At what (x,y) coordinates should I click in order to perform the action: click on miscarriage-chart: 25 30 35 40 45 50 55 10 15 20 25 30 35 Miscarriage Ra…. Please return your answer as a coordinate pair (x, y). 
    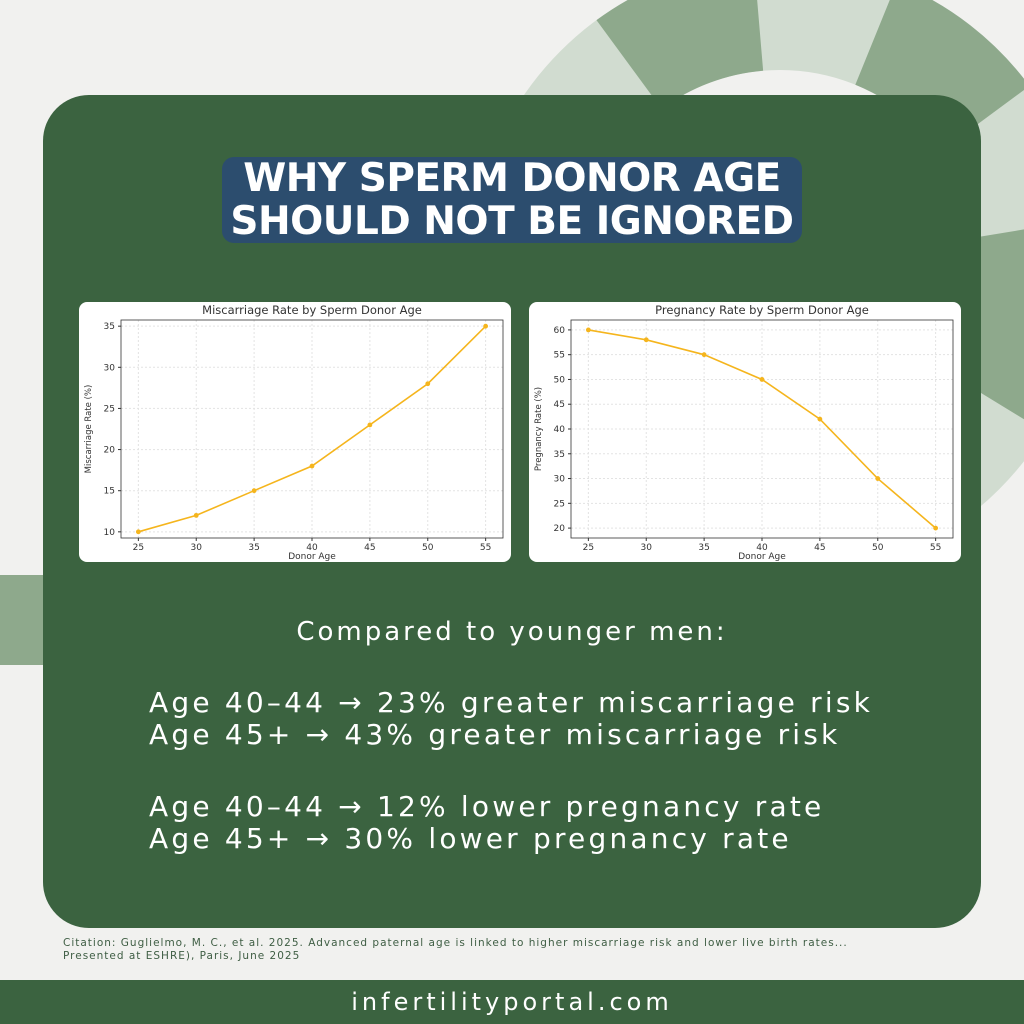
    Looking at the image, I should click on (295, 432).